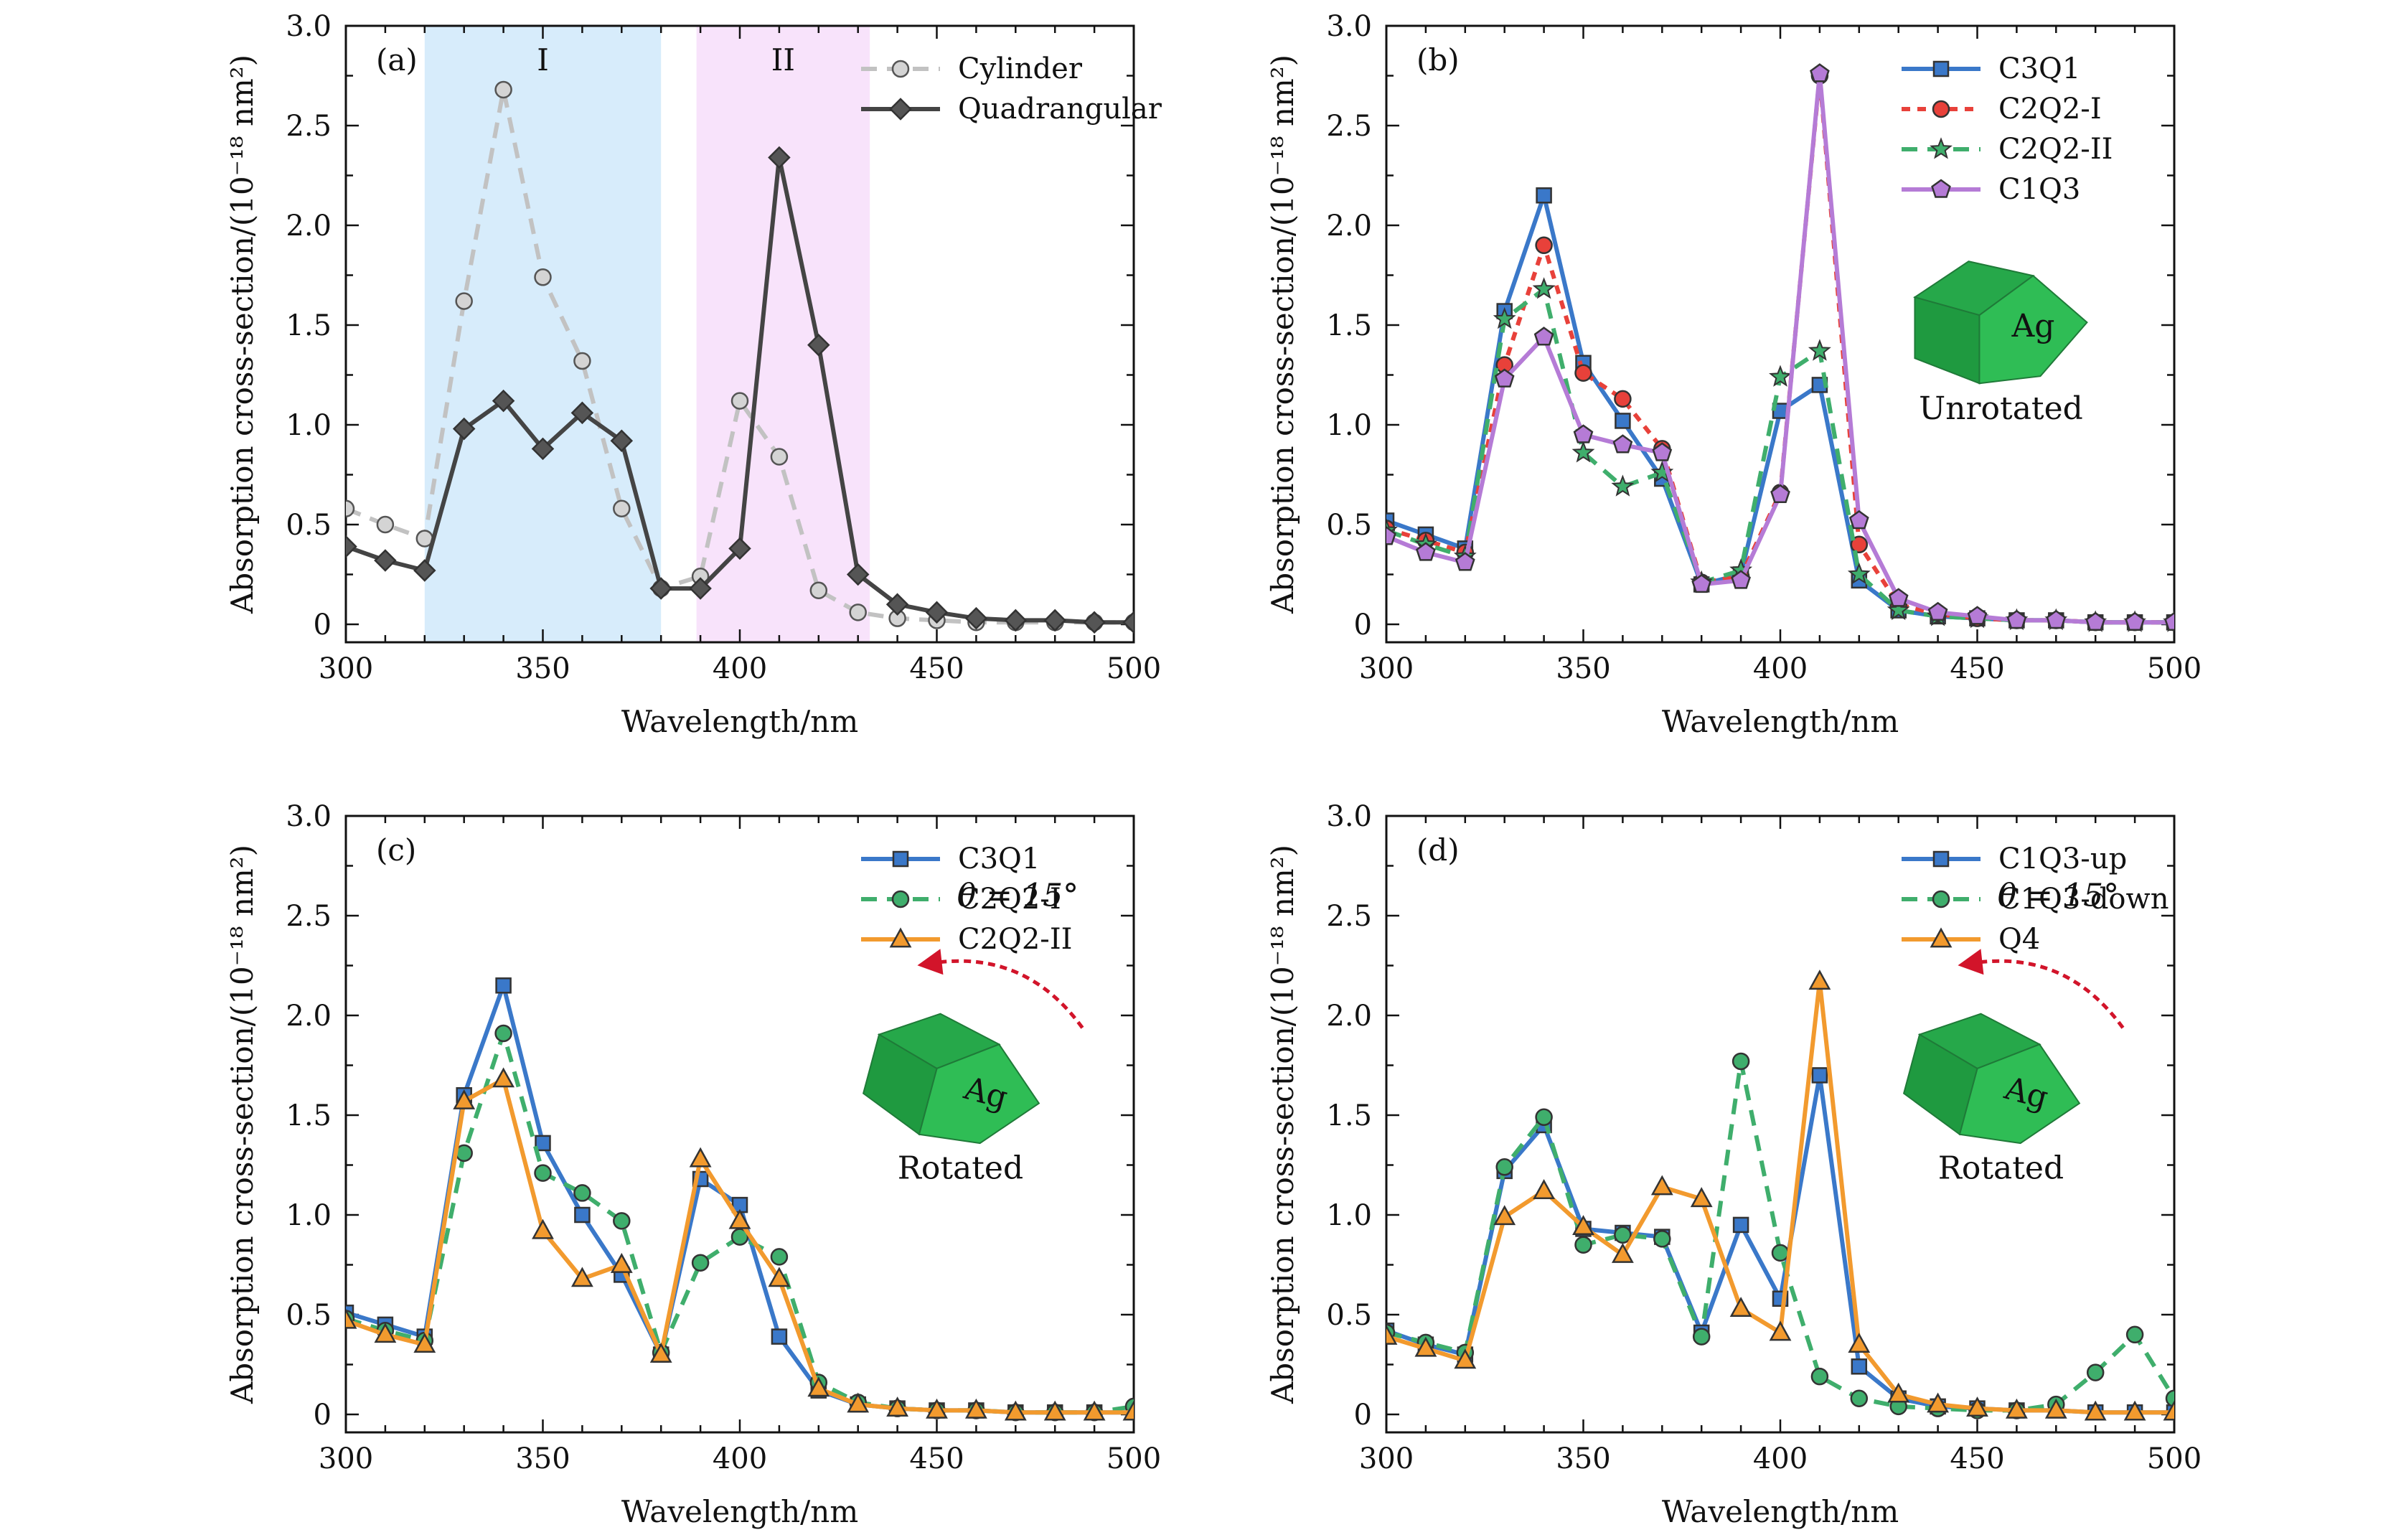 The height and width of the screenshot is (1540, 2401). Describe the element at coordinates (783, 60) in the screenshot. I see `region-label-2: II` at that location.